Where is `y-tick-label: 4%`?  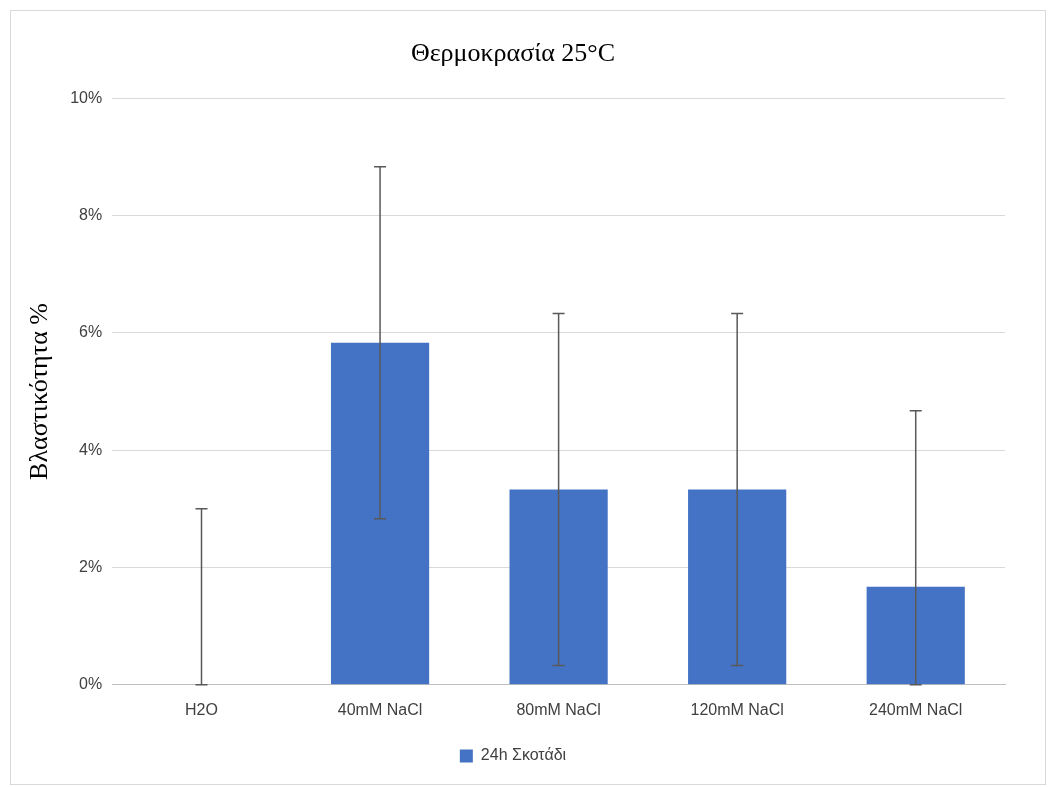
y-tick-label: 4% is located at coordinates (91, 449).